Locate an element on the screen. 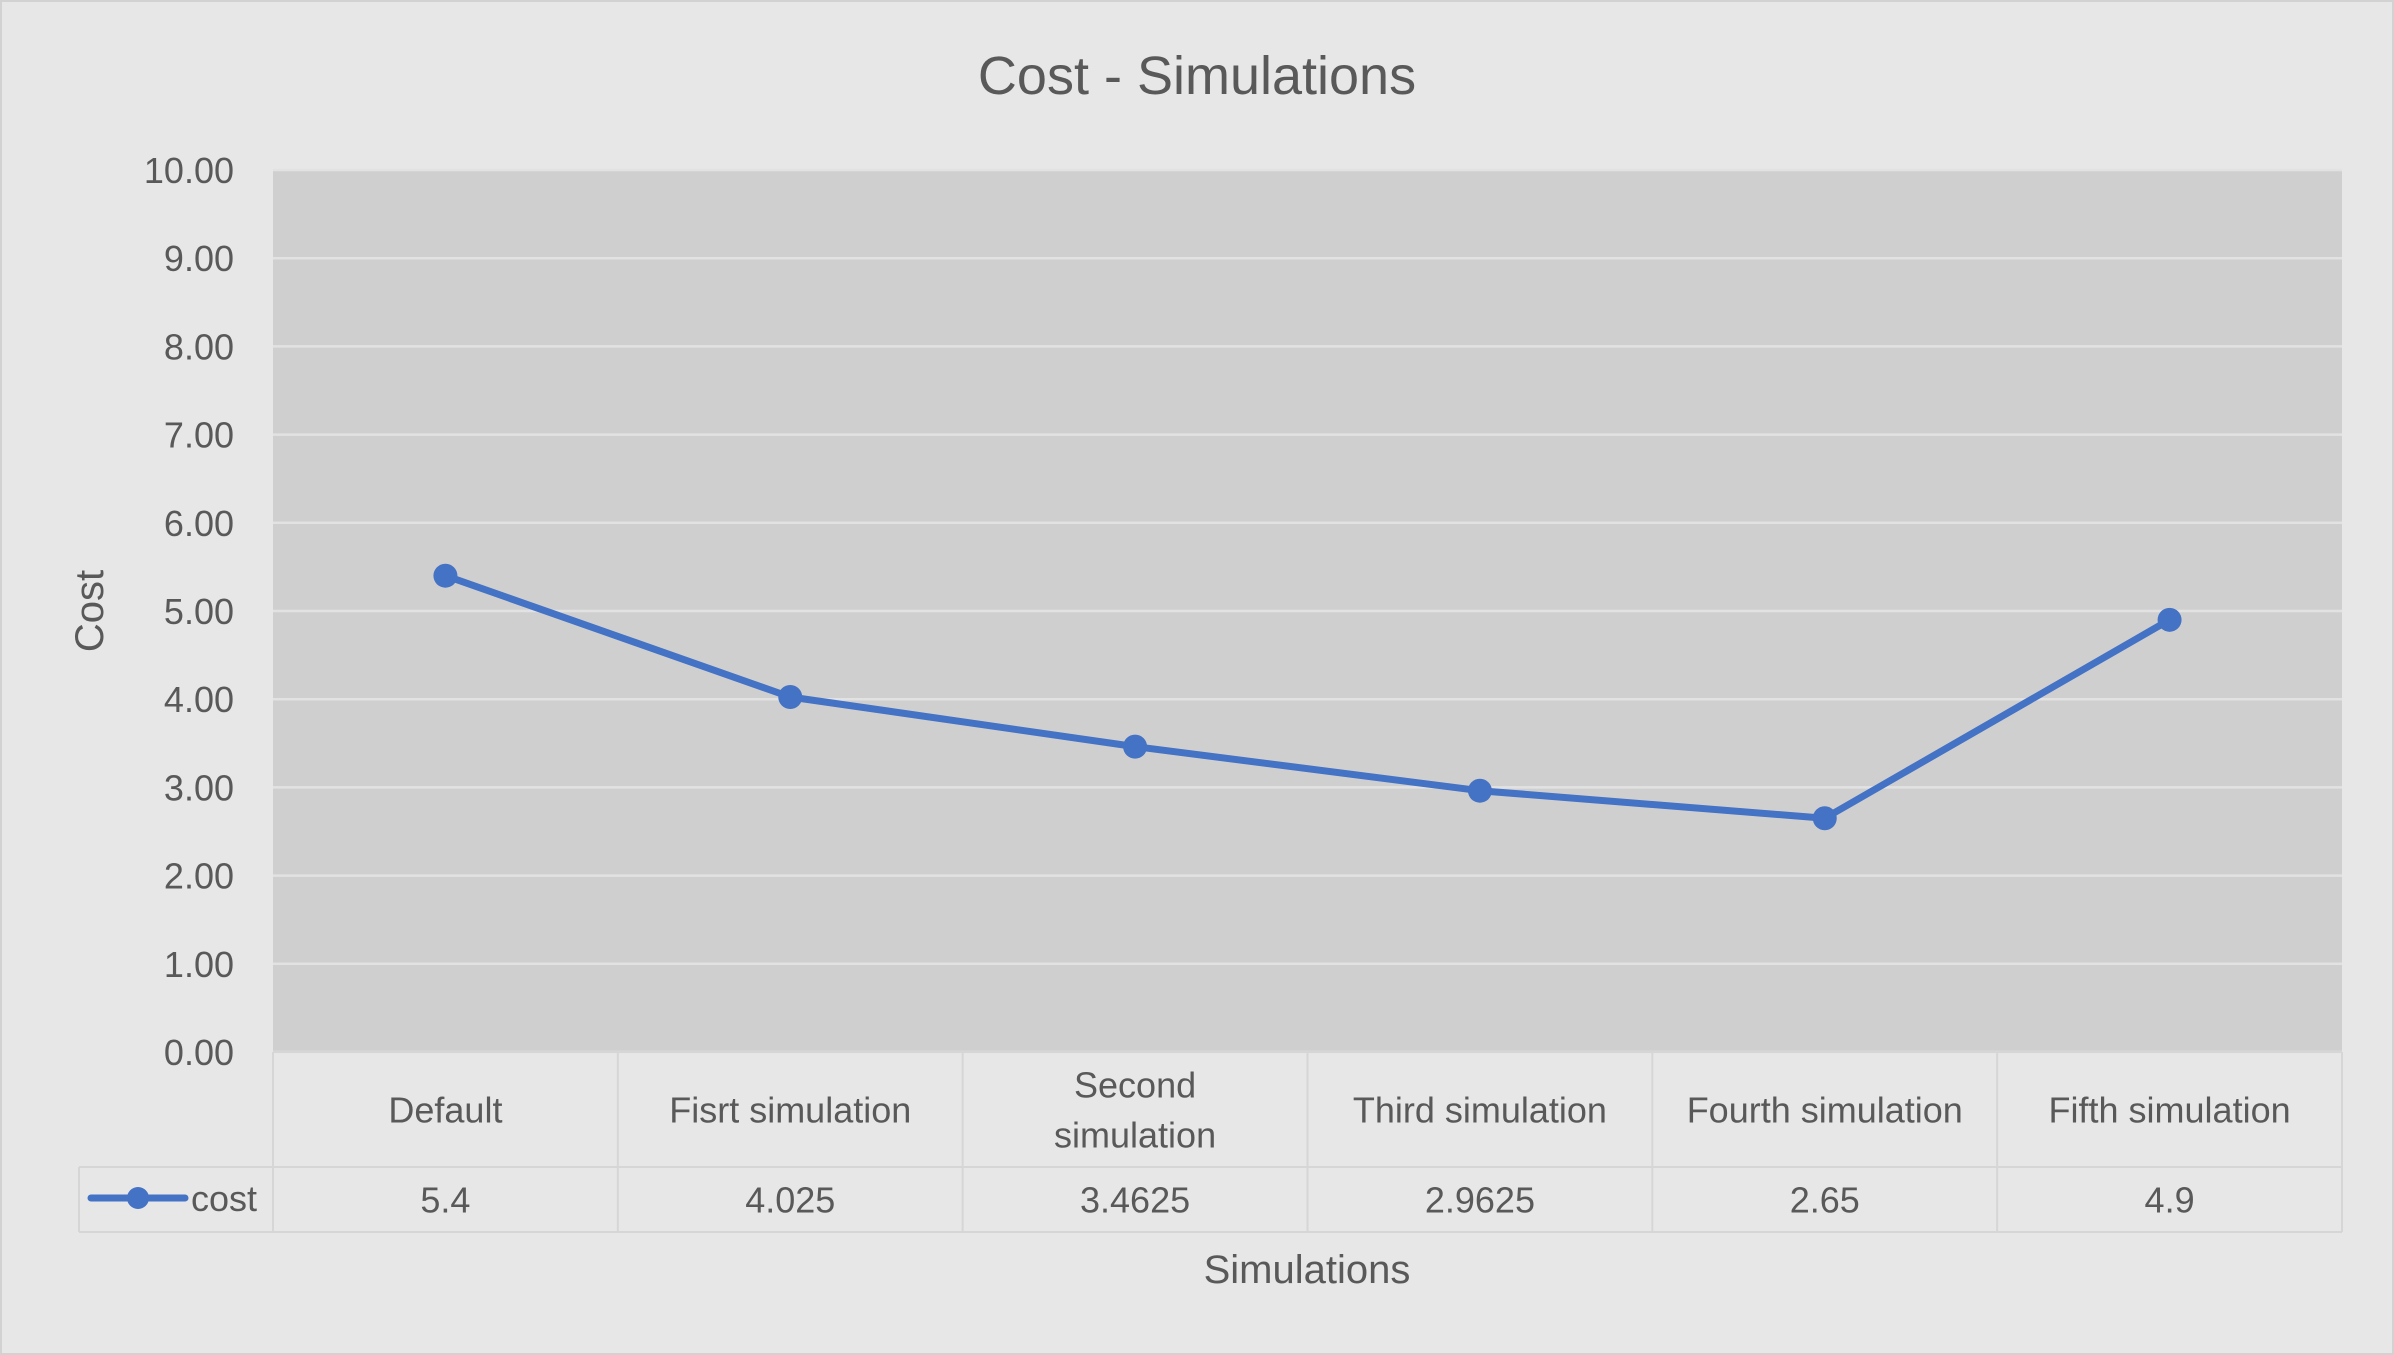 Image resolution: width=2394 pixels, height=1355 pixels. x-category-label: Third simulation is located at coordinates (1480, 1110).